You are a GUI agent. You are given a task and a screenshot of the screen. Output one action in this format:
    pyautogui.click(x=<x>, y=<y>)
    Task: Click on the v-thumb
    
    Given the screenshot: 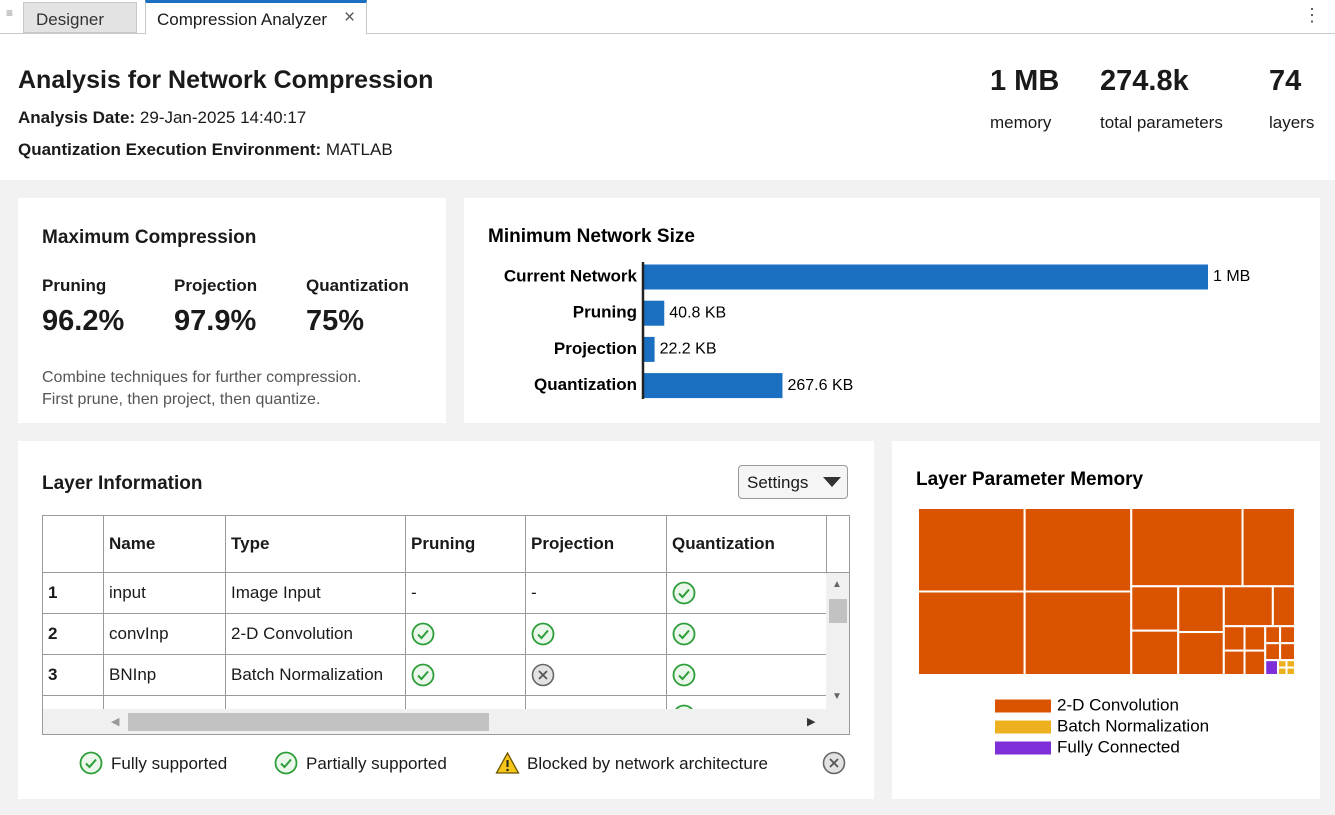 What is the action you would take?
    pyautogui.click(x=838, y=611)
    